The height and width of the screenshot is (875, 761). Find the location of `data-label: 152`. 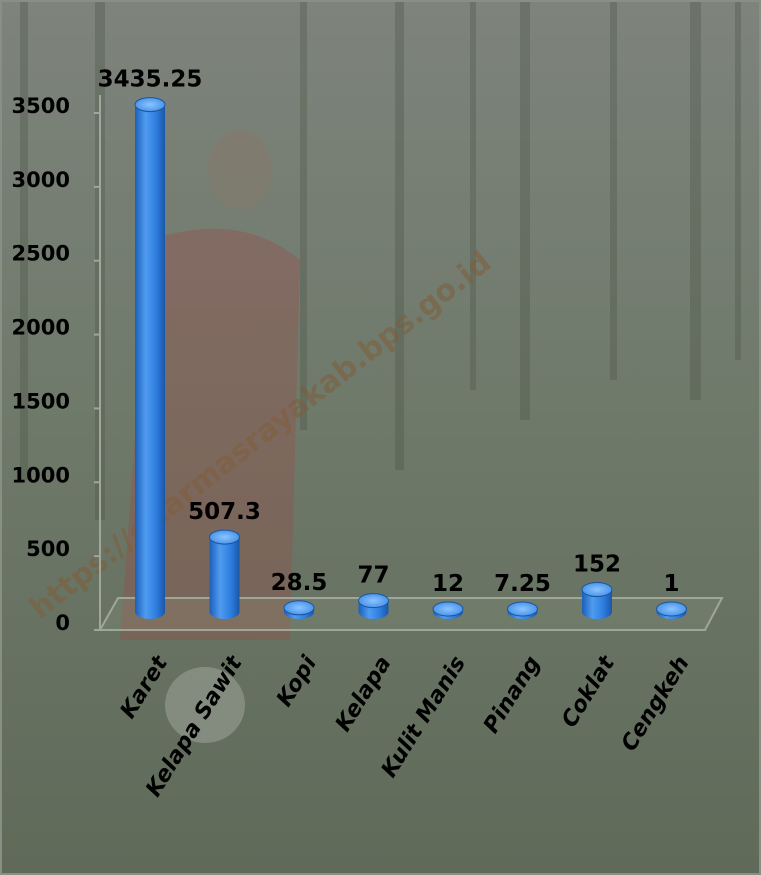

data-label: 152 is located at coordinates (597, 565).